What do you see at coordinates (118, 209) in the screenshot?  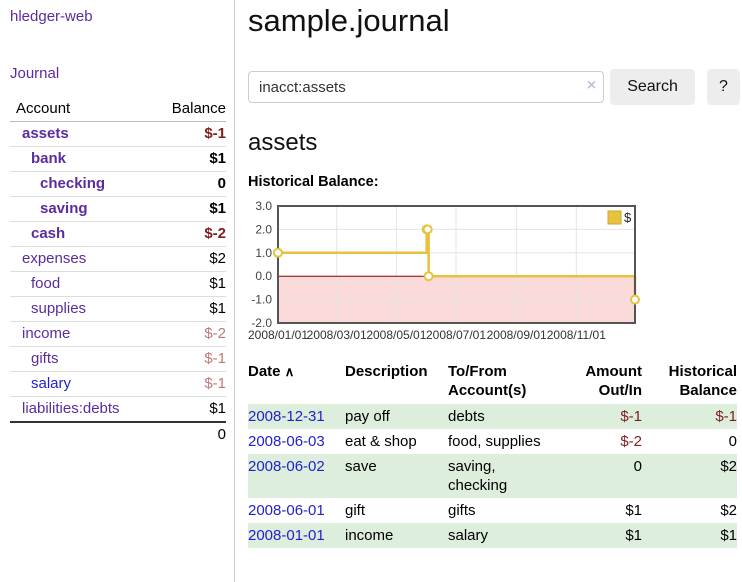 I see `account-row: saving $1` at bounding box center [118, 209].